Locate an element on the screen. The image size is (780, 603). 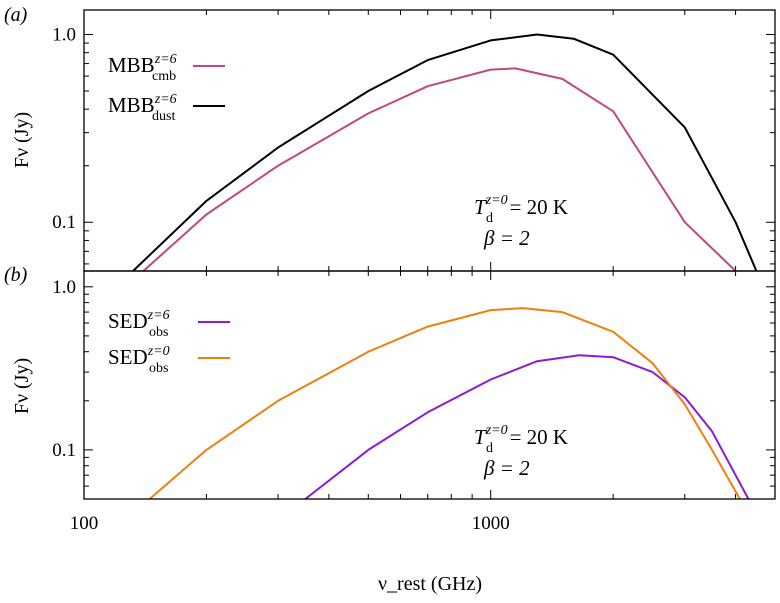
svg-text: SEDz=0 is located at coordinates (139, 356).